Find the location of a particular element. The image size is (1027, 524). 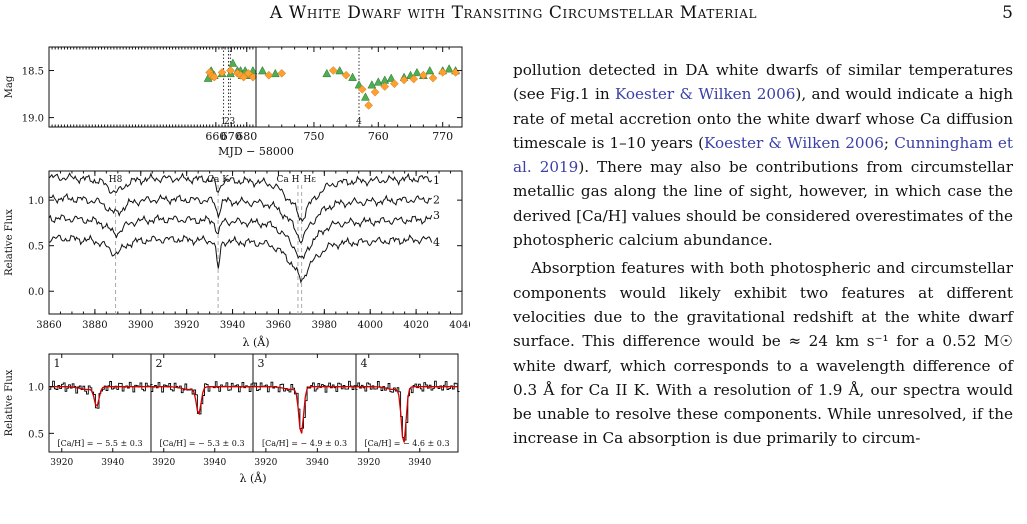

line-identification-label: H8 is located at coordinates (116, 180).